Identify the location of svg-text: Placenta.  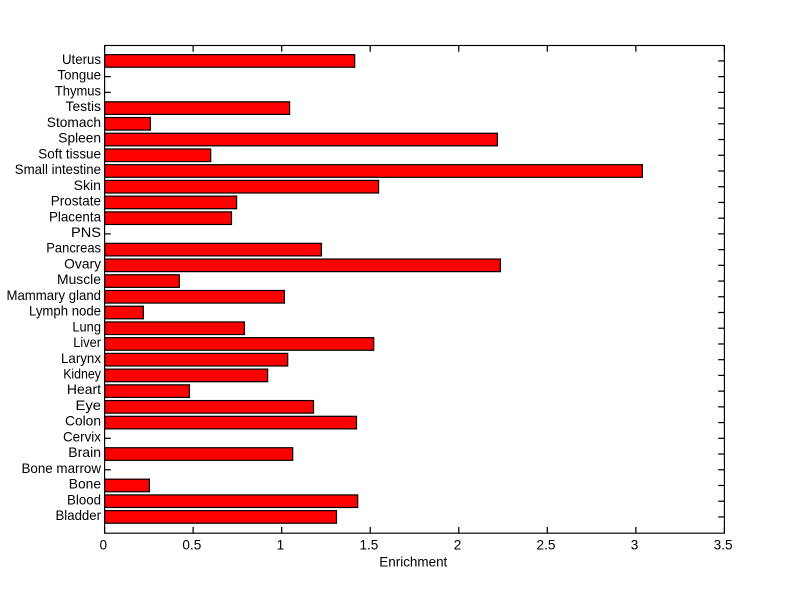
(75, 216).